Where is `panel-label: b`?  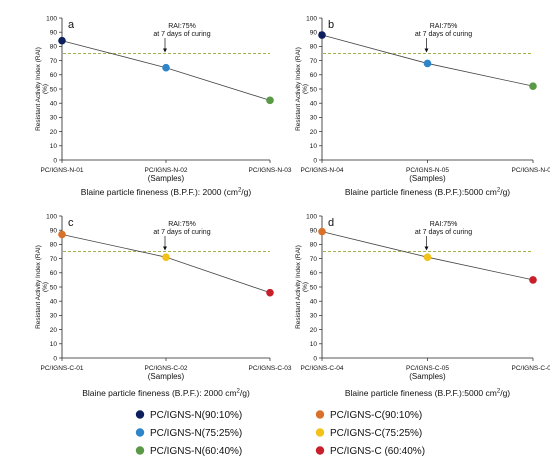
panel-label: b is located at coordinates (331, 25).